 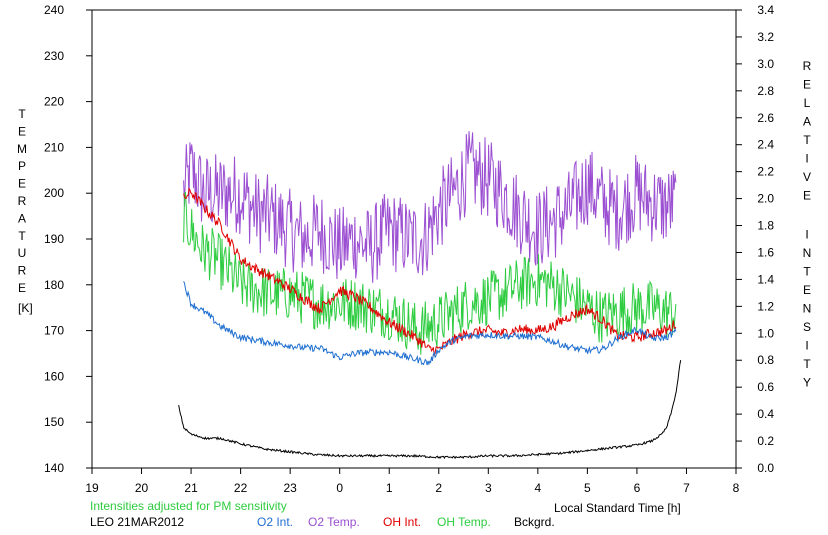 I want to click on y-right-tick-label: 2.0, so click(x=765, y=199).